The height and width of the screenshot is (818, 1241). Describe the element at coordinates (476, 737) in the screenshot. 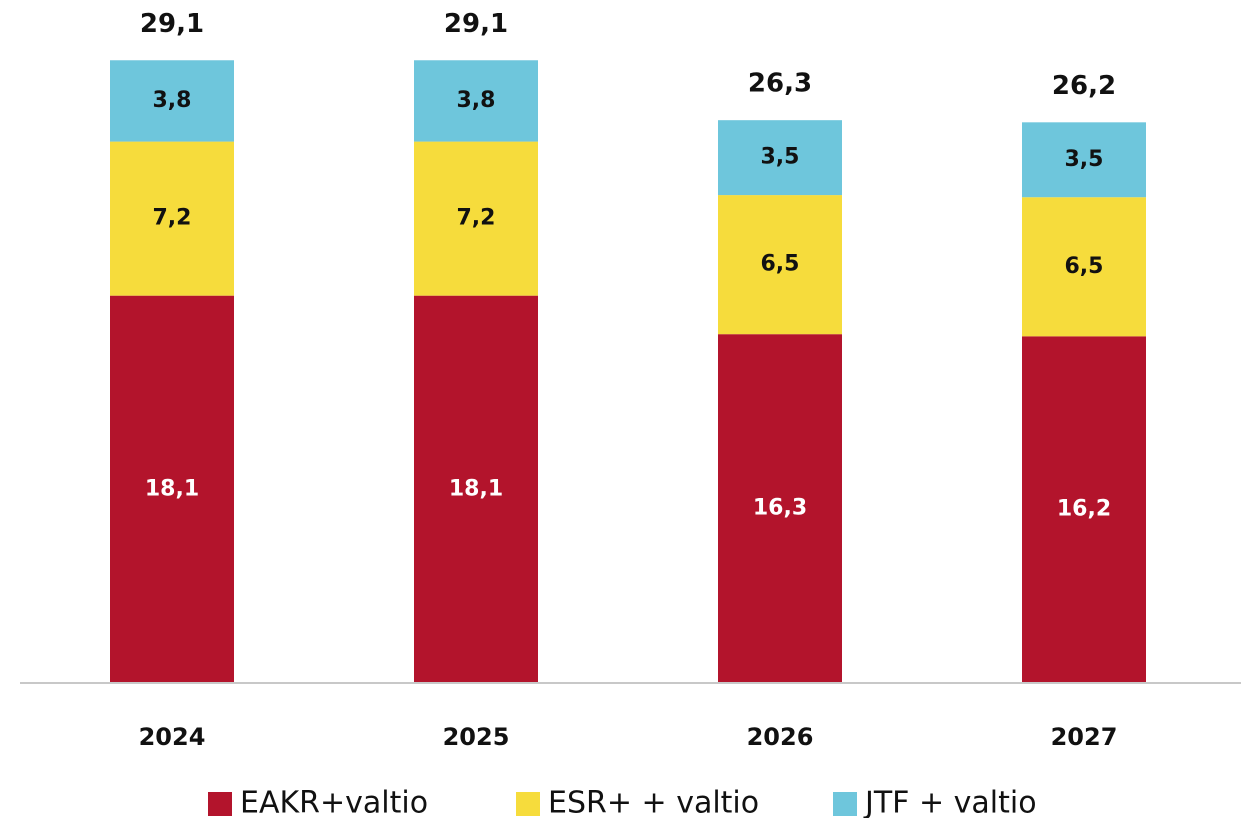

I see `x-tick-label: 2025` at that location.